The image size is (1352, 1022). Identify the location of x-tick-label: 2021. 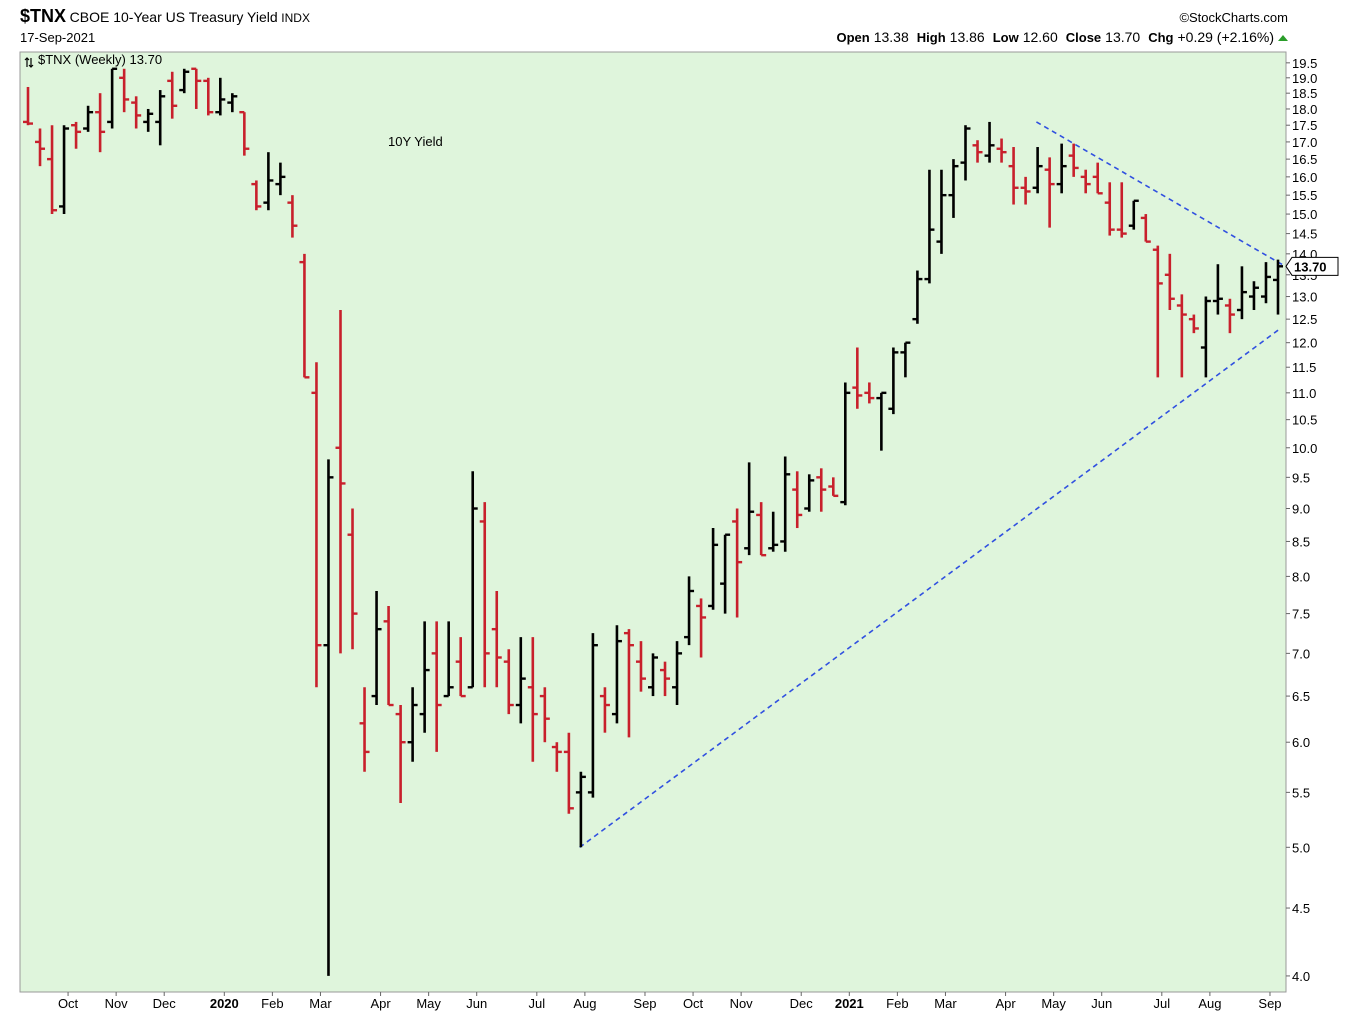
(849, 1003).